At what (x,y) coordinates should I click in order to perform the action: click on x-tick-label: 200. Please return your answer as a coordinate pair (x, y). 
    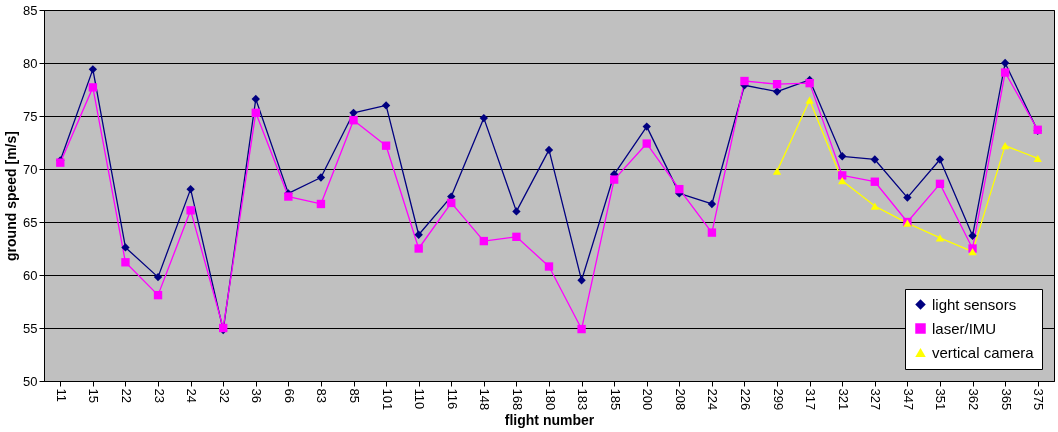
    Looking at the image, I should click on (648, 399).